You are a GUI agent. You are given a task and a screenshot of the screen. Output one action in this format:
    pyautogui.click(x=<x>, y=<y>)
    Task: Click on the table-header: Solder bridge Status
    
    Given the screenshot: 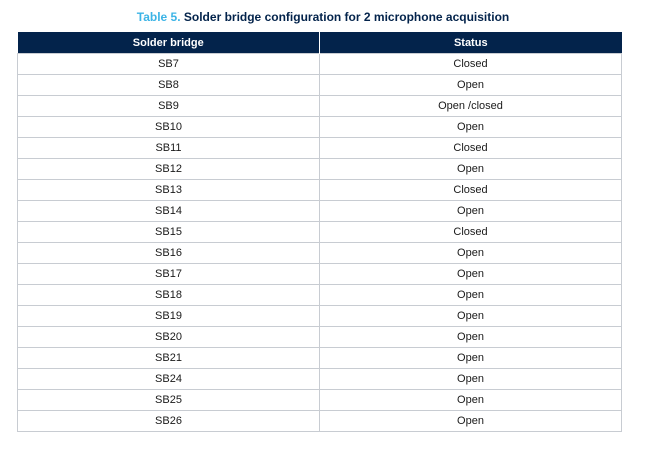 What is the action you would take?
    pyautogui.click(x=319, y=43)
    